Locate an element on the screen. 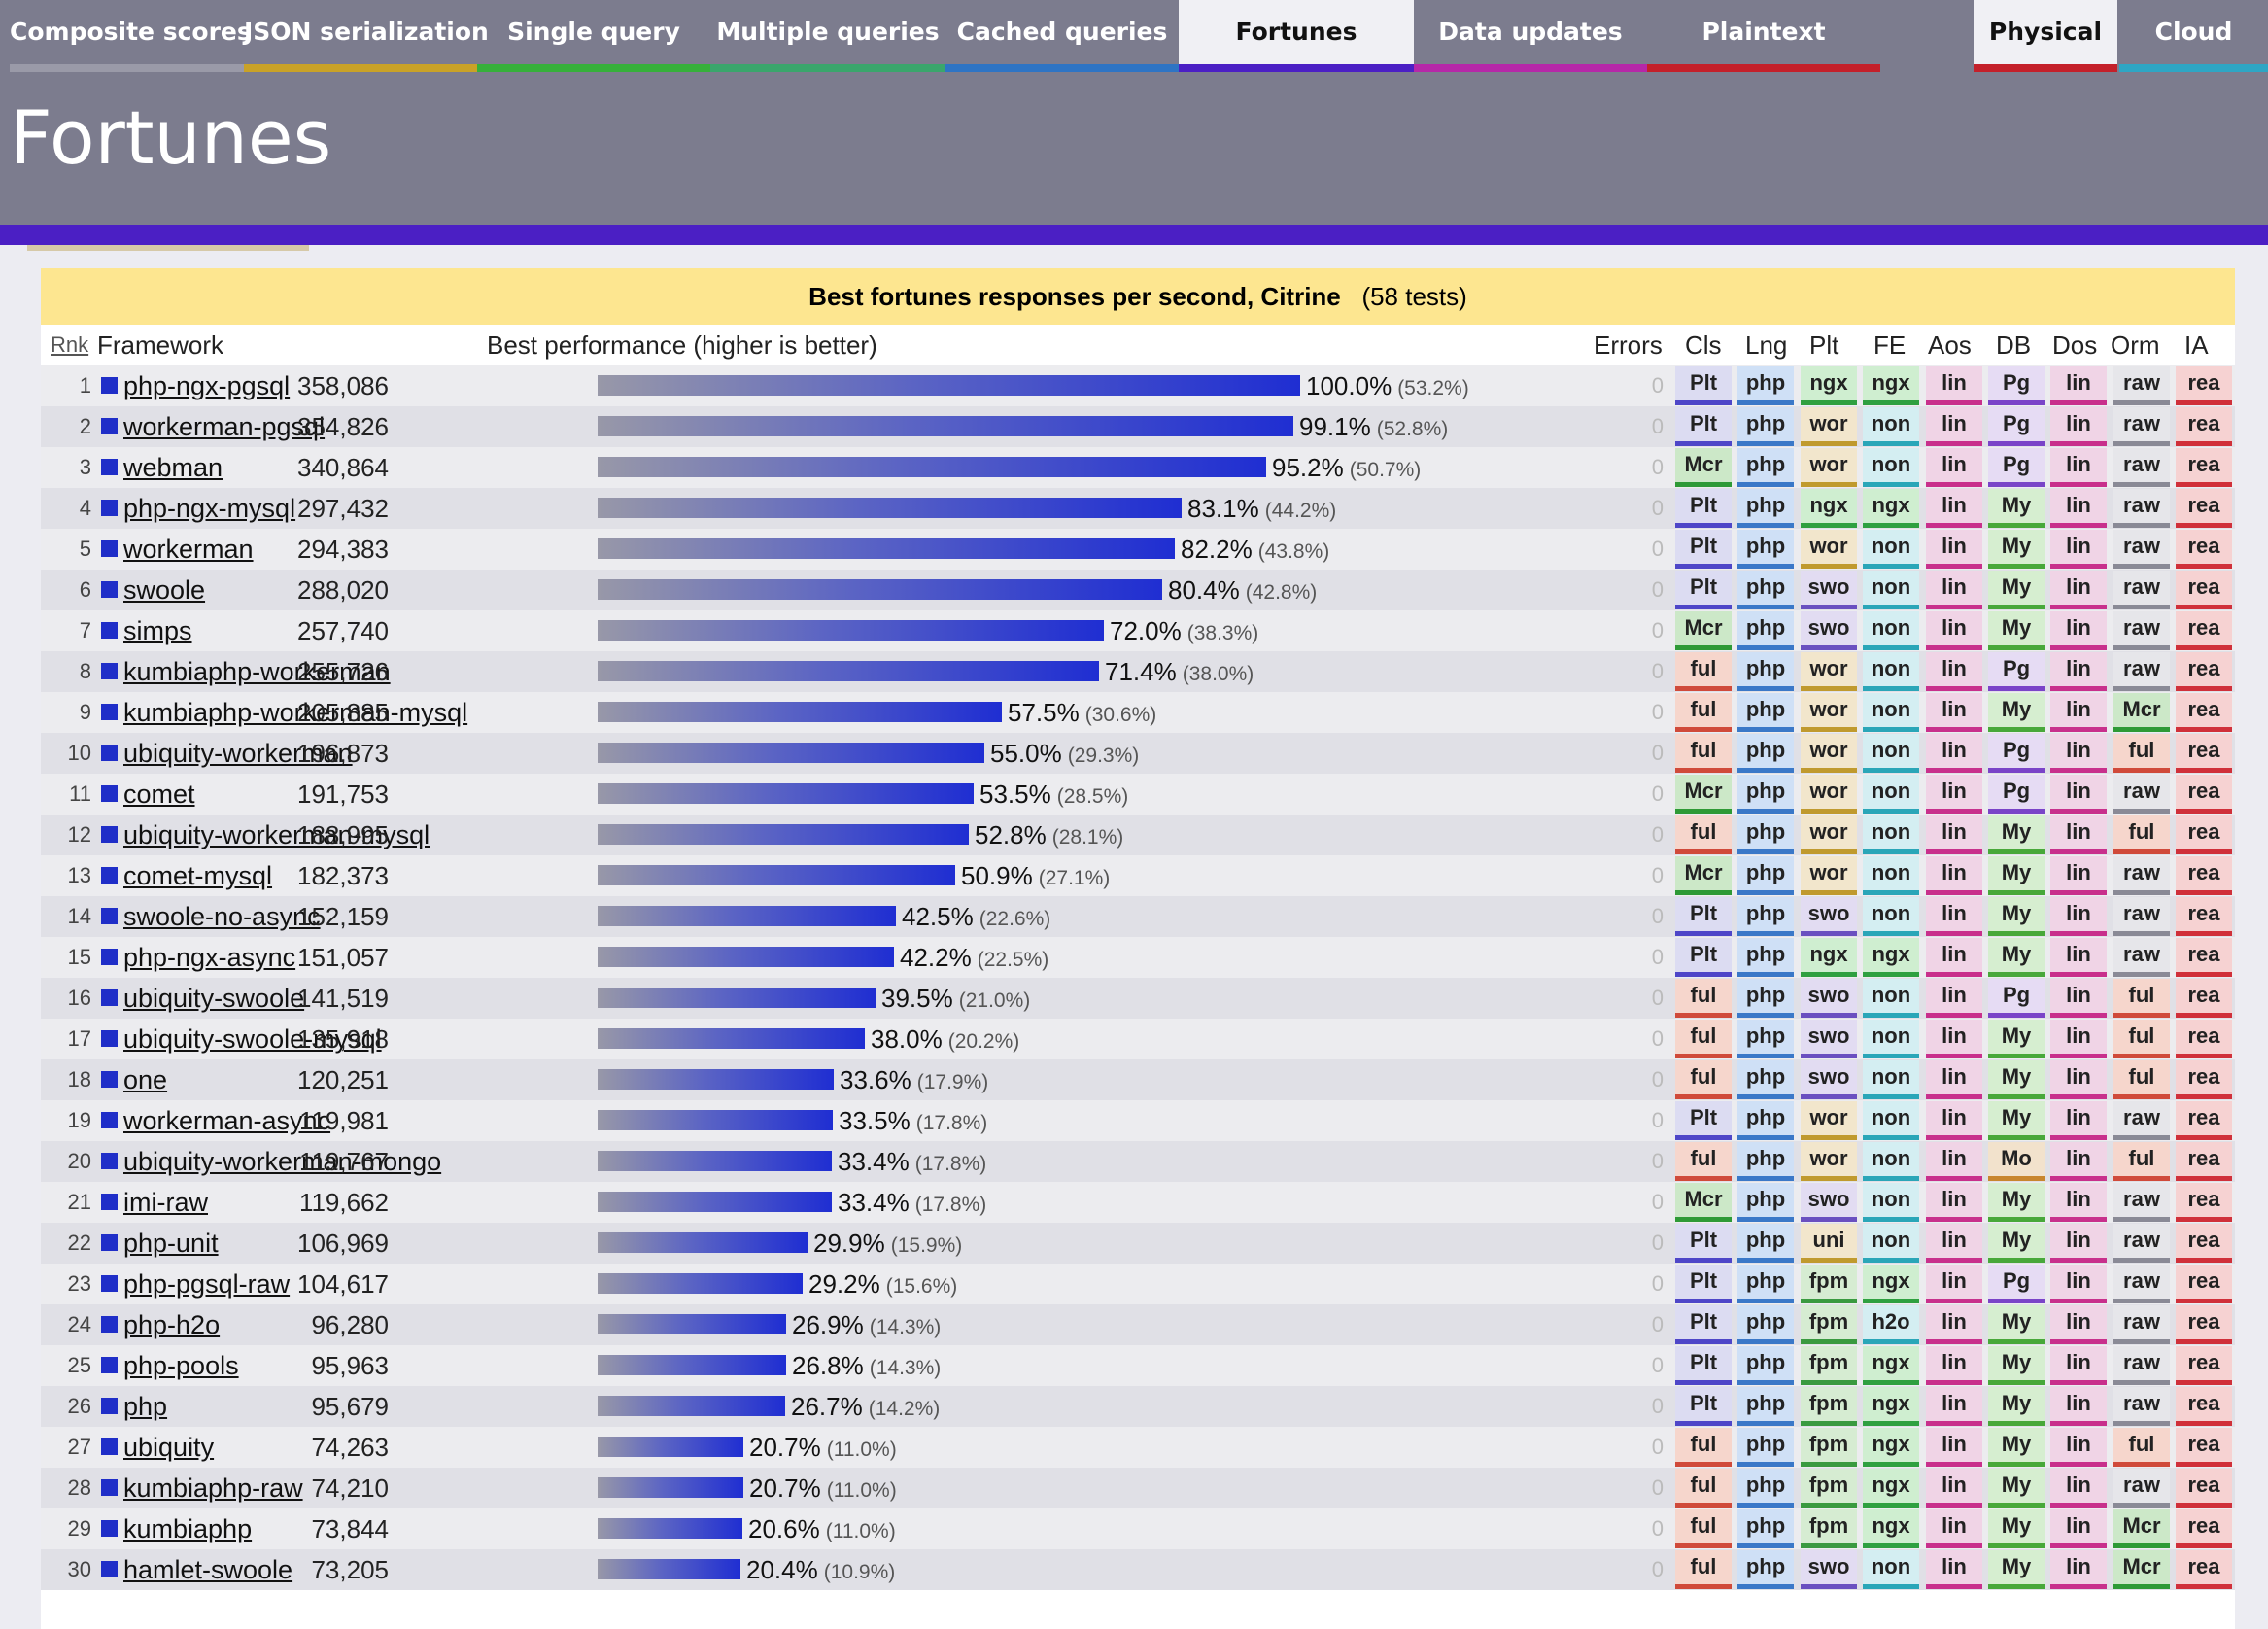 The height and width of the screenshot is (1629, 2268). attribute-tag: h2o is located at coordinates (1891, 1324).